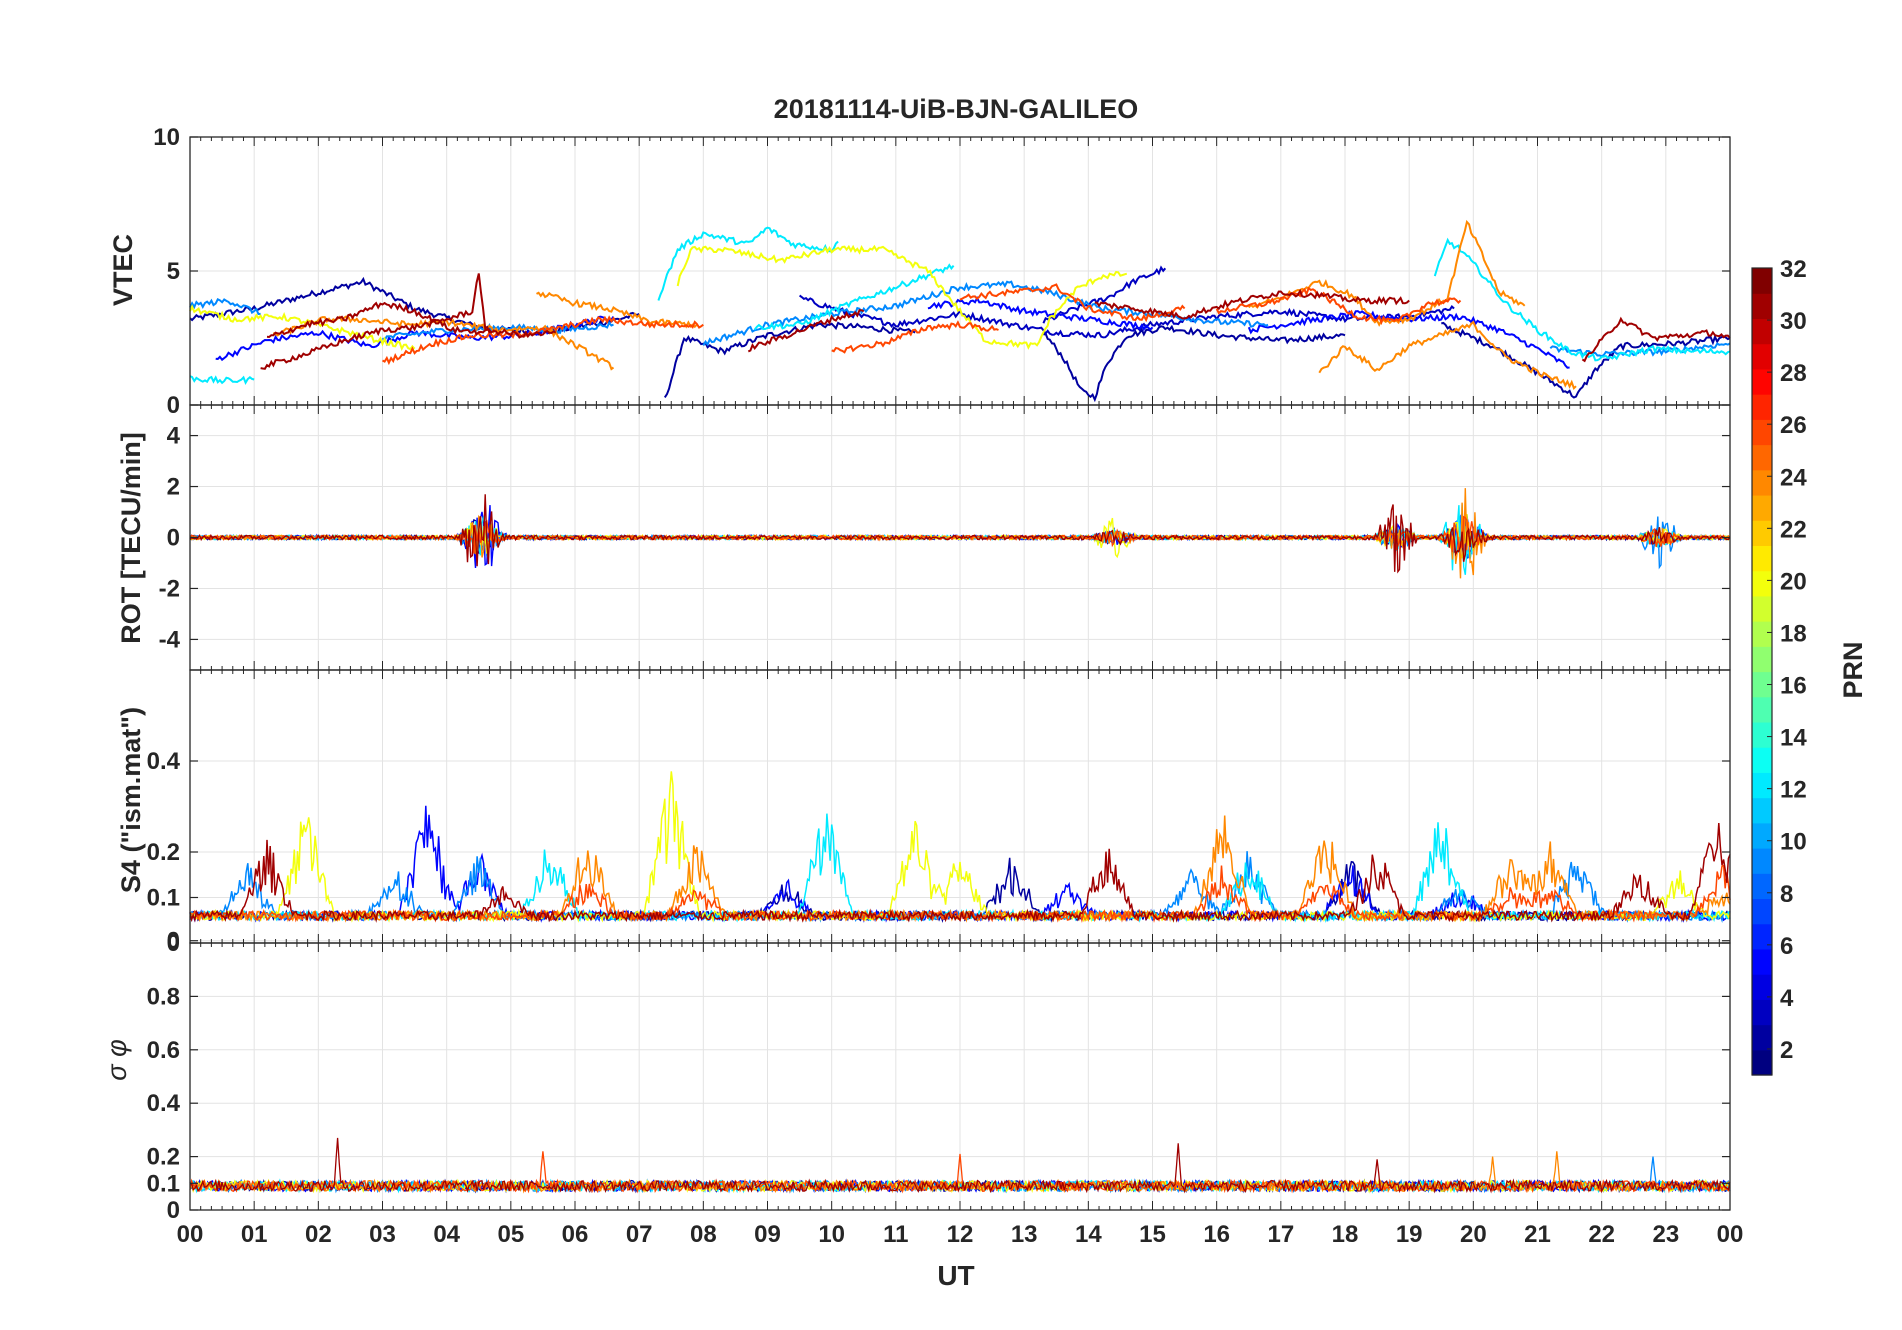 This screenshot has width=1902, height=1330. What do you see at coordinates (173, 271) in the screenshot?
I see `y-tick-label-vtec: 5` at bounding box center [173, 271].